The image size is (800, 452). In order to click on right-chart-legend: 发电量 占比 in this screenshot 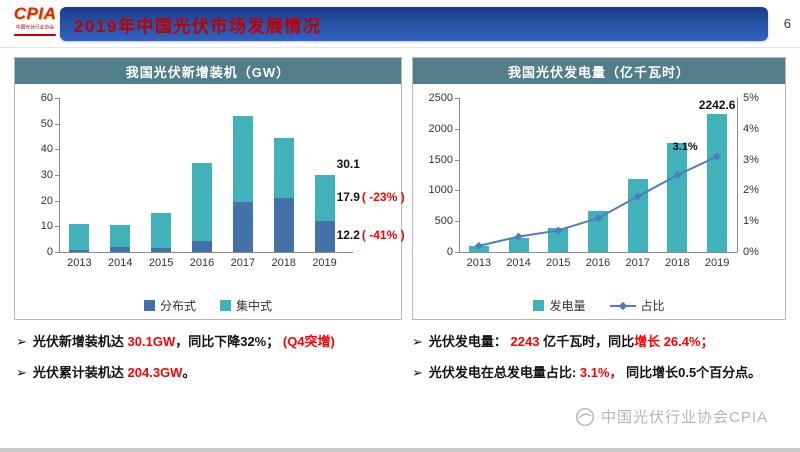, I will do `click(599, 305)`.